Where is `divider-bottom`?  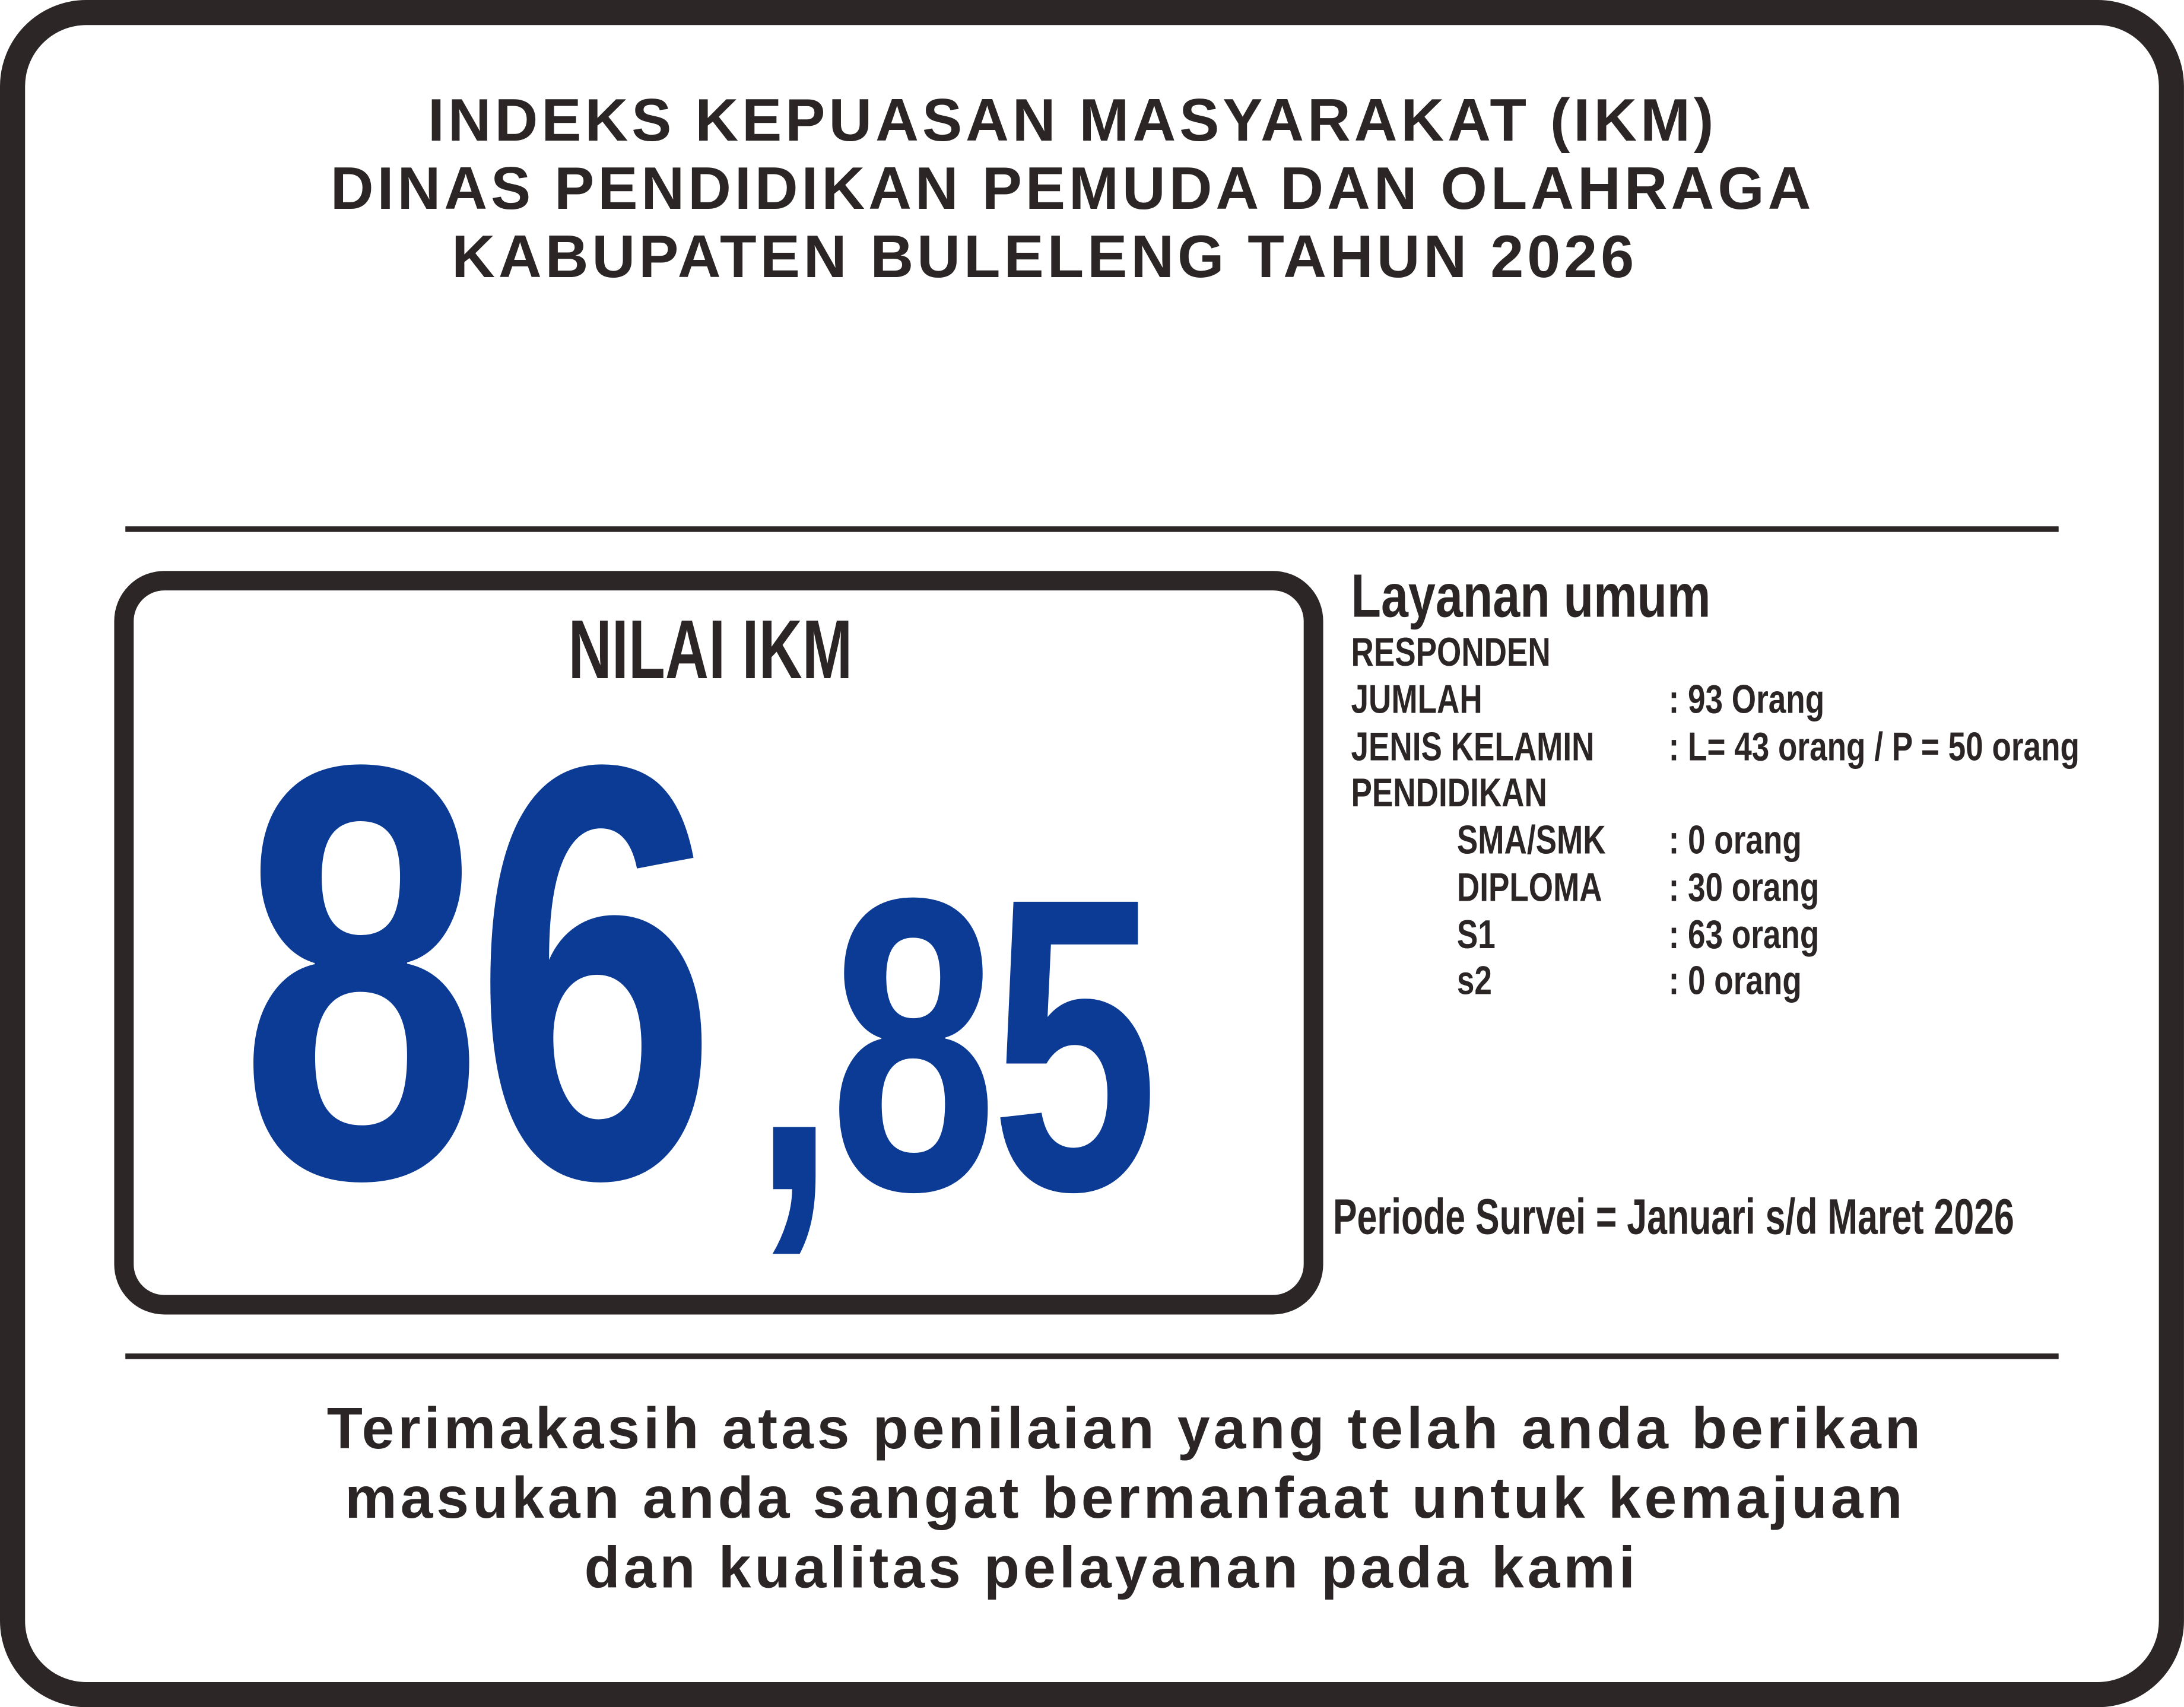 divider-bottom is located at coordinates (1092, 1356).